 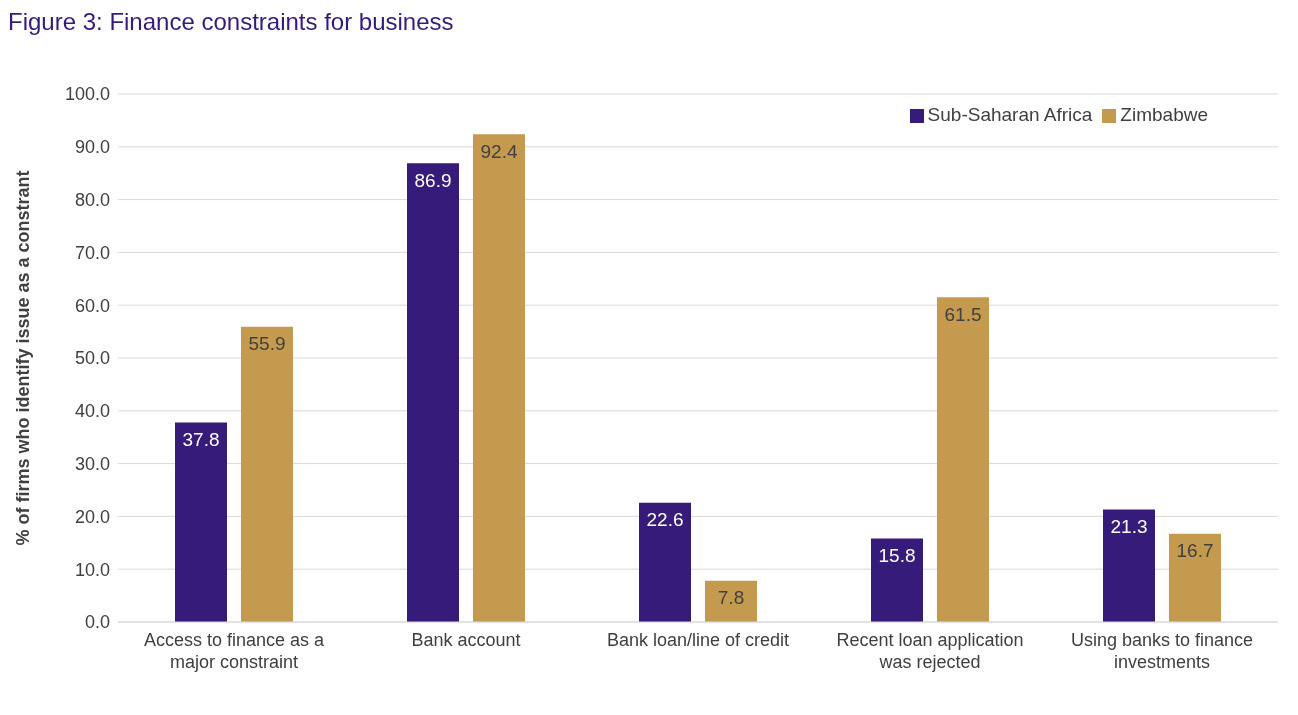 What do you see at coordinates (897, 556) in the screenshot?
I see `data-label: 15.8` at bounding box center [897, 556].